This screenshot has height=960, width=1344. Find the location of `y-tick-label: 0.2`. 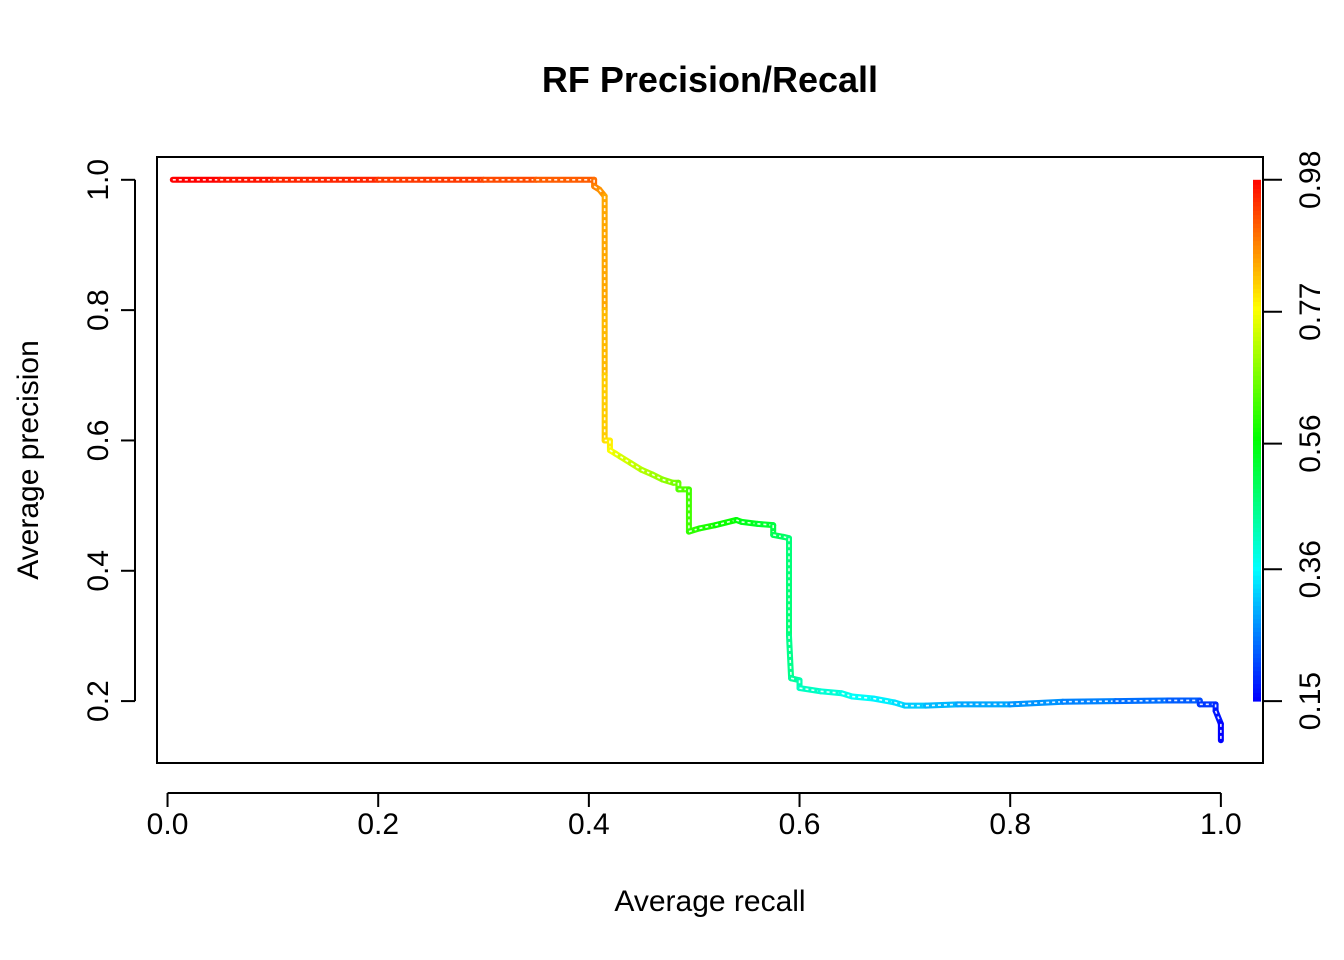

y-tick-label: 0.2 is located at coordinates (98, 701).